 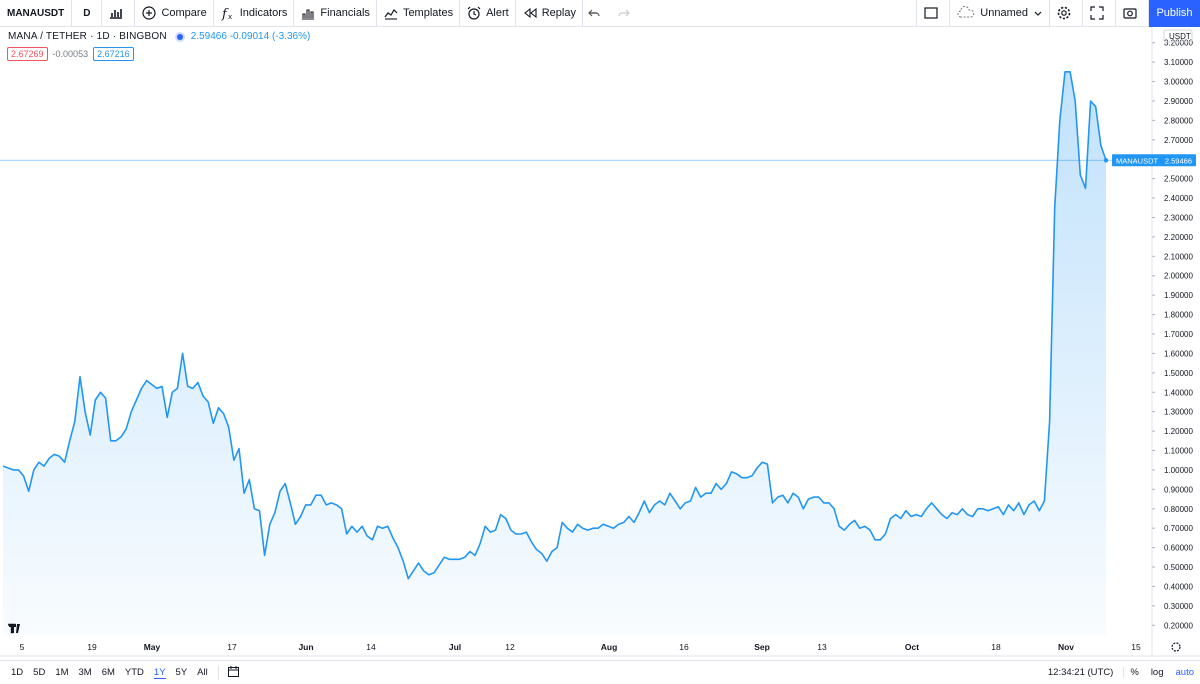 What do you see at coordinates (179, 36) in the screenshot?
I see `market-status-dot` at bounding box center [179, 36].